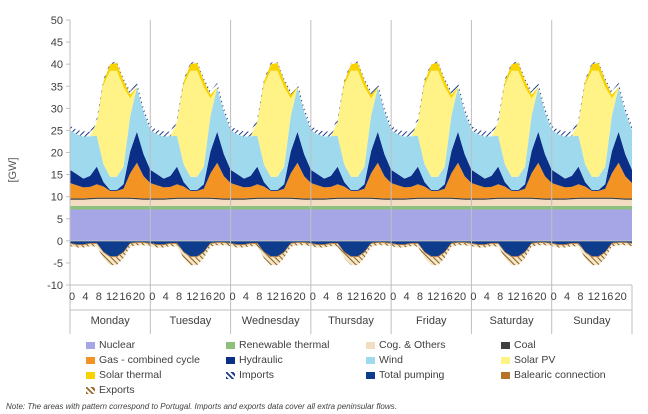 The image size is (648, 414). Describe the element at coordinates (351, 207) in the screenshot. I see `area-renewable-thermal` at that location.